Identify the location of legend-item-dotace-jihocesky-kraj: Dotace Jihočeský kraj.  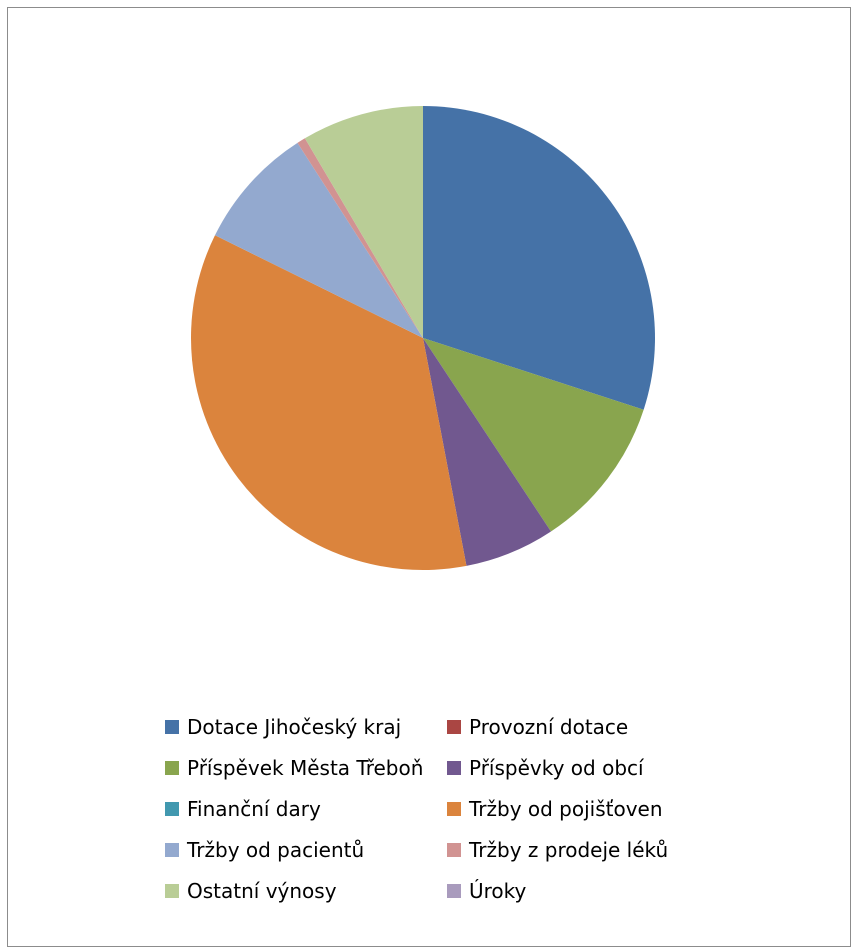
(283, 727).